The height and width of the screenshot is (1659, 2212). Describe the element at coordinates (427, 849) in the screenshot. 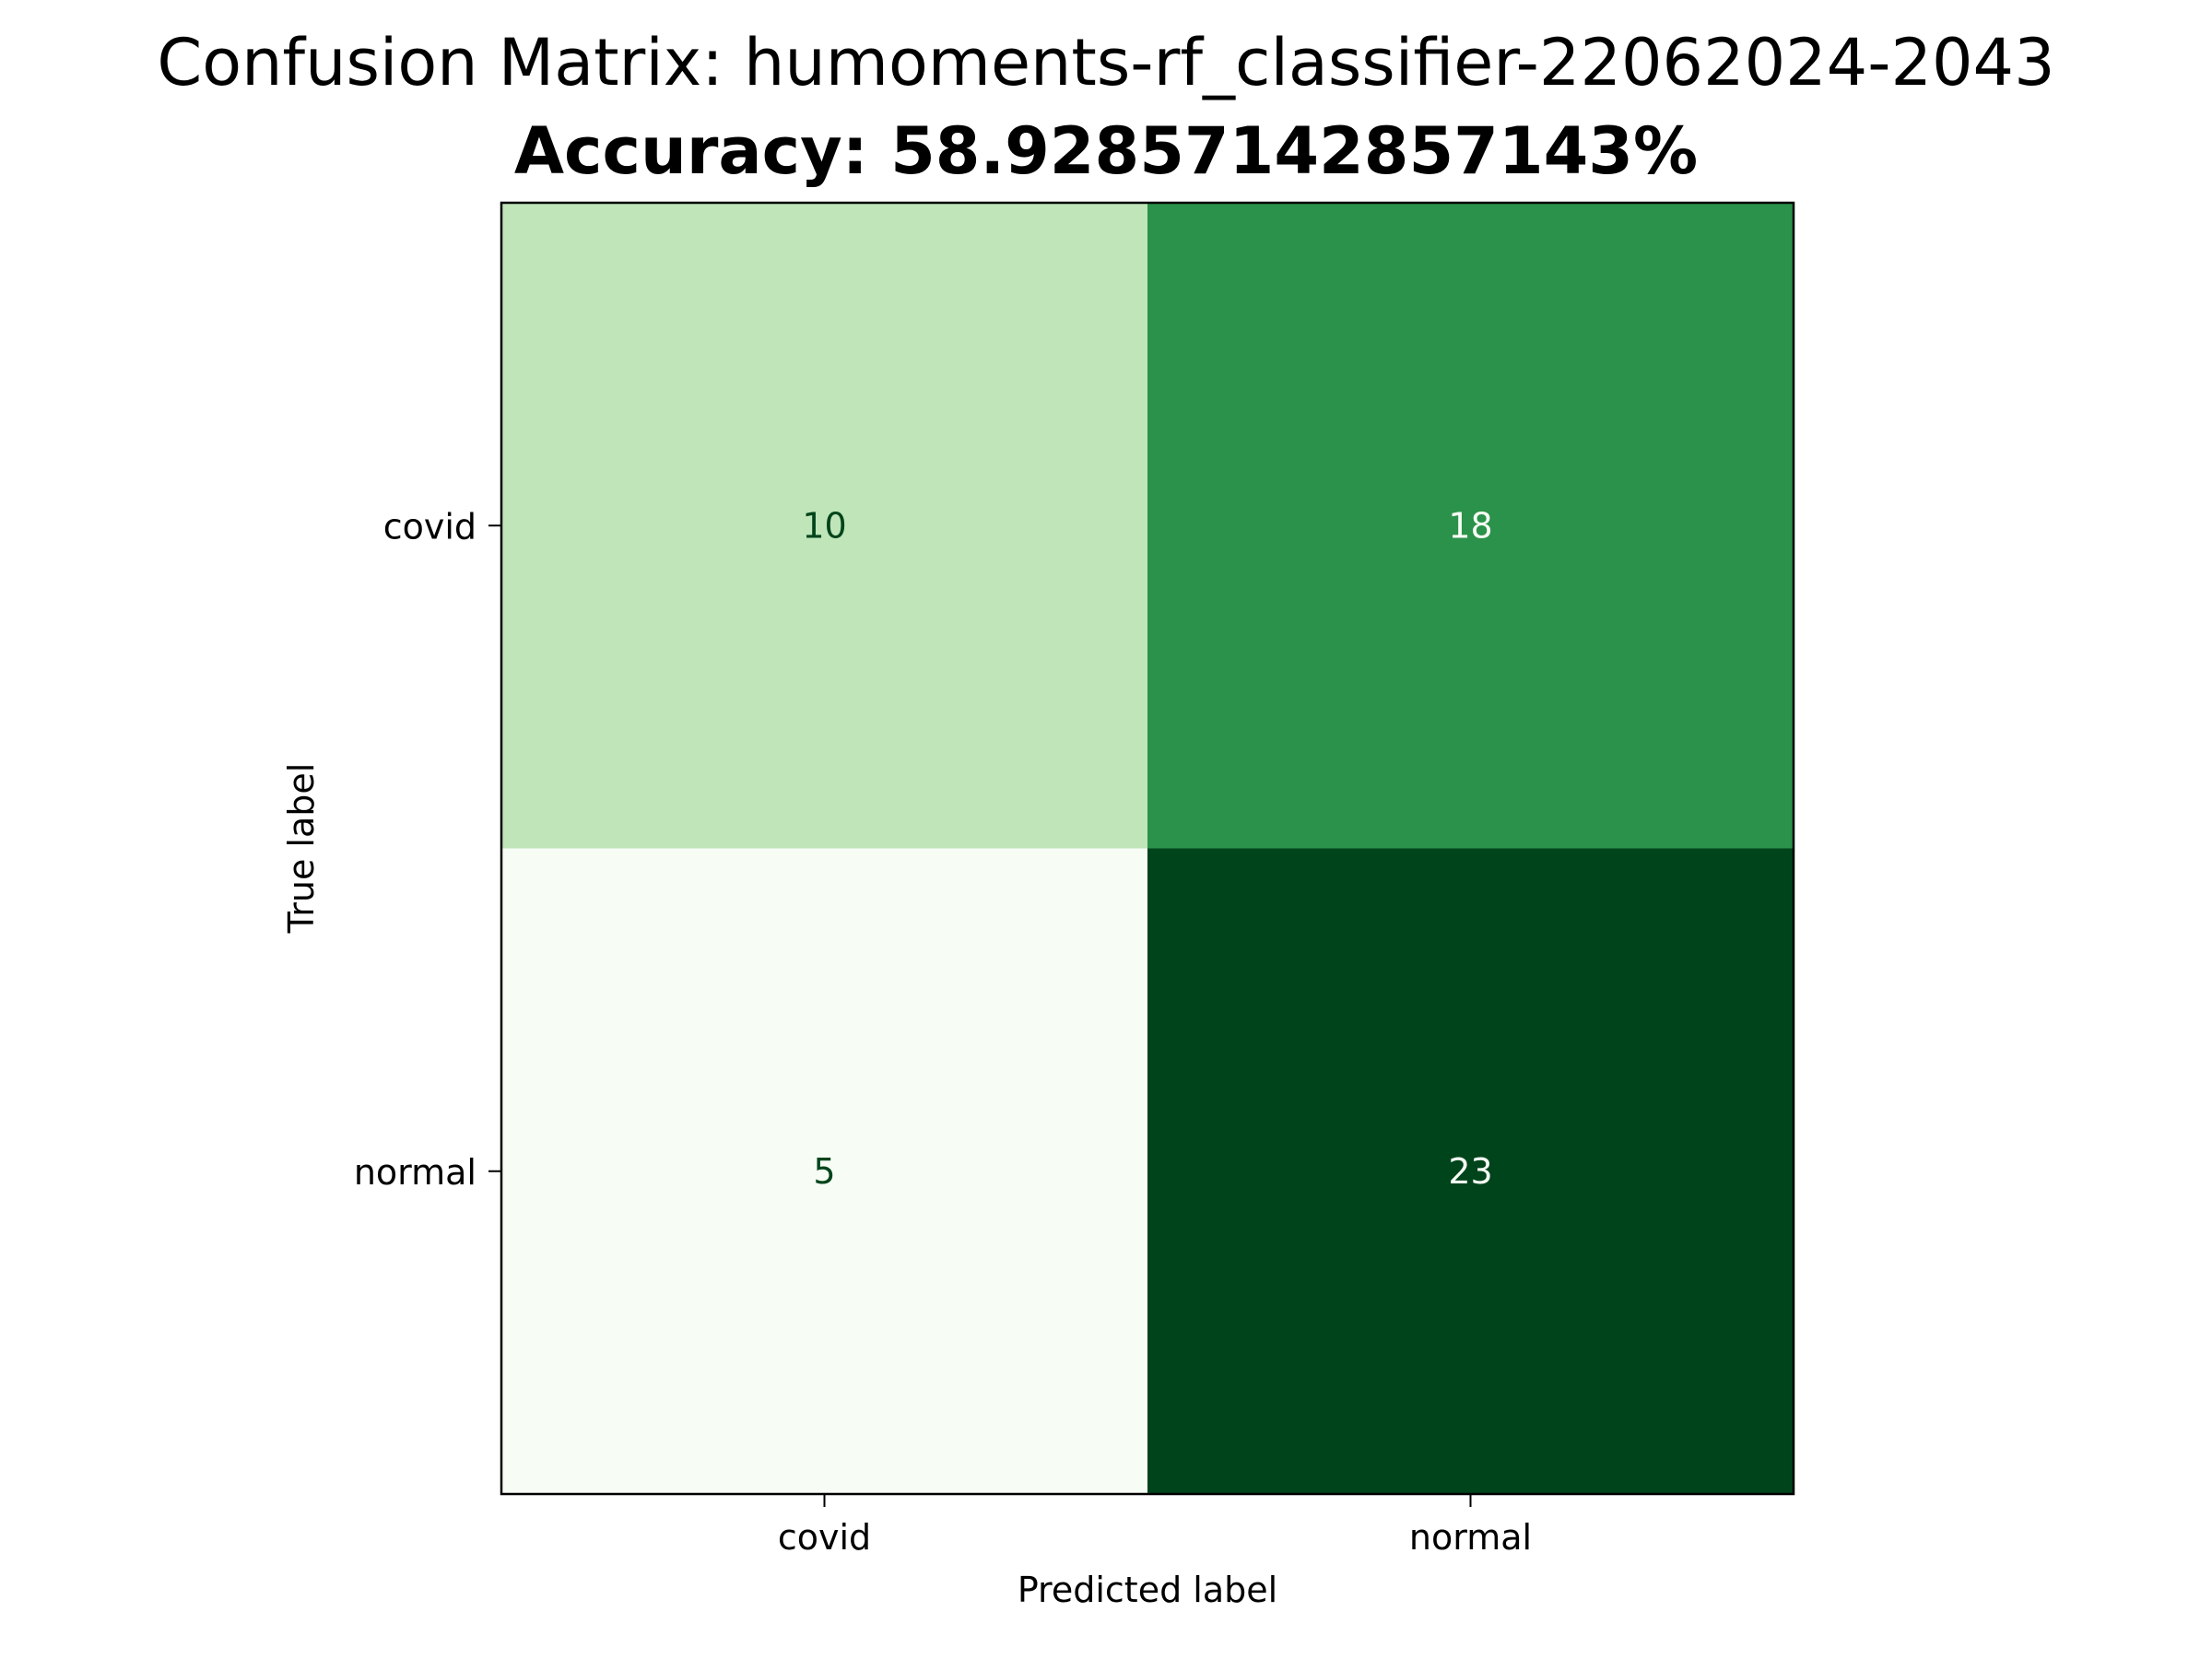

I see `y-axis-ticks: covid normal` at that location.